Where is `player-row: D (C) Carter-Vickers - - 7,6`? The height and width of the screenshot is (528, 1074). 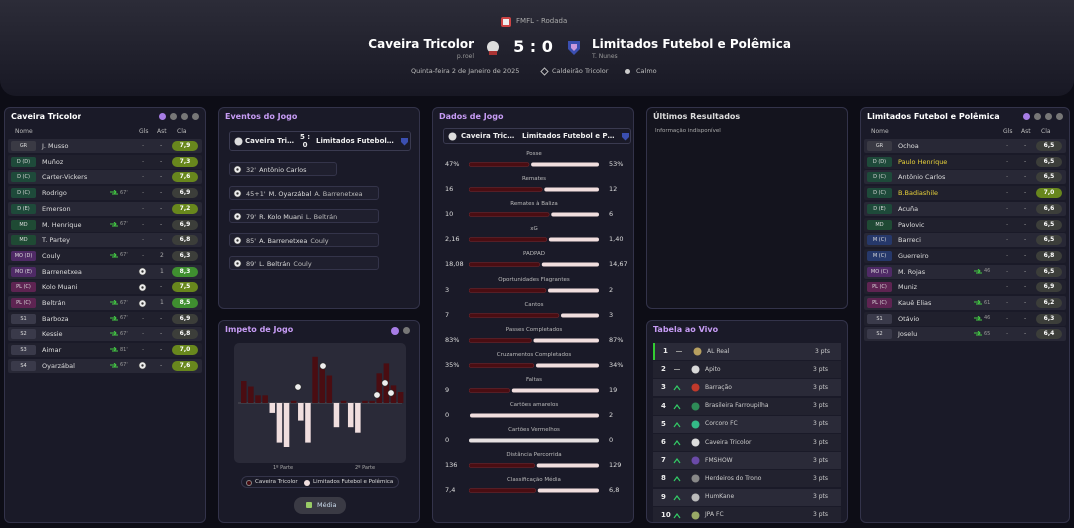 player-row: D (C) Carter-Vickers - - 7,6 is located at coordinates (105, 177).